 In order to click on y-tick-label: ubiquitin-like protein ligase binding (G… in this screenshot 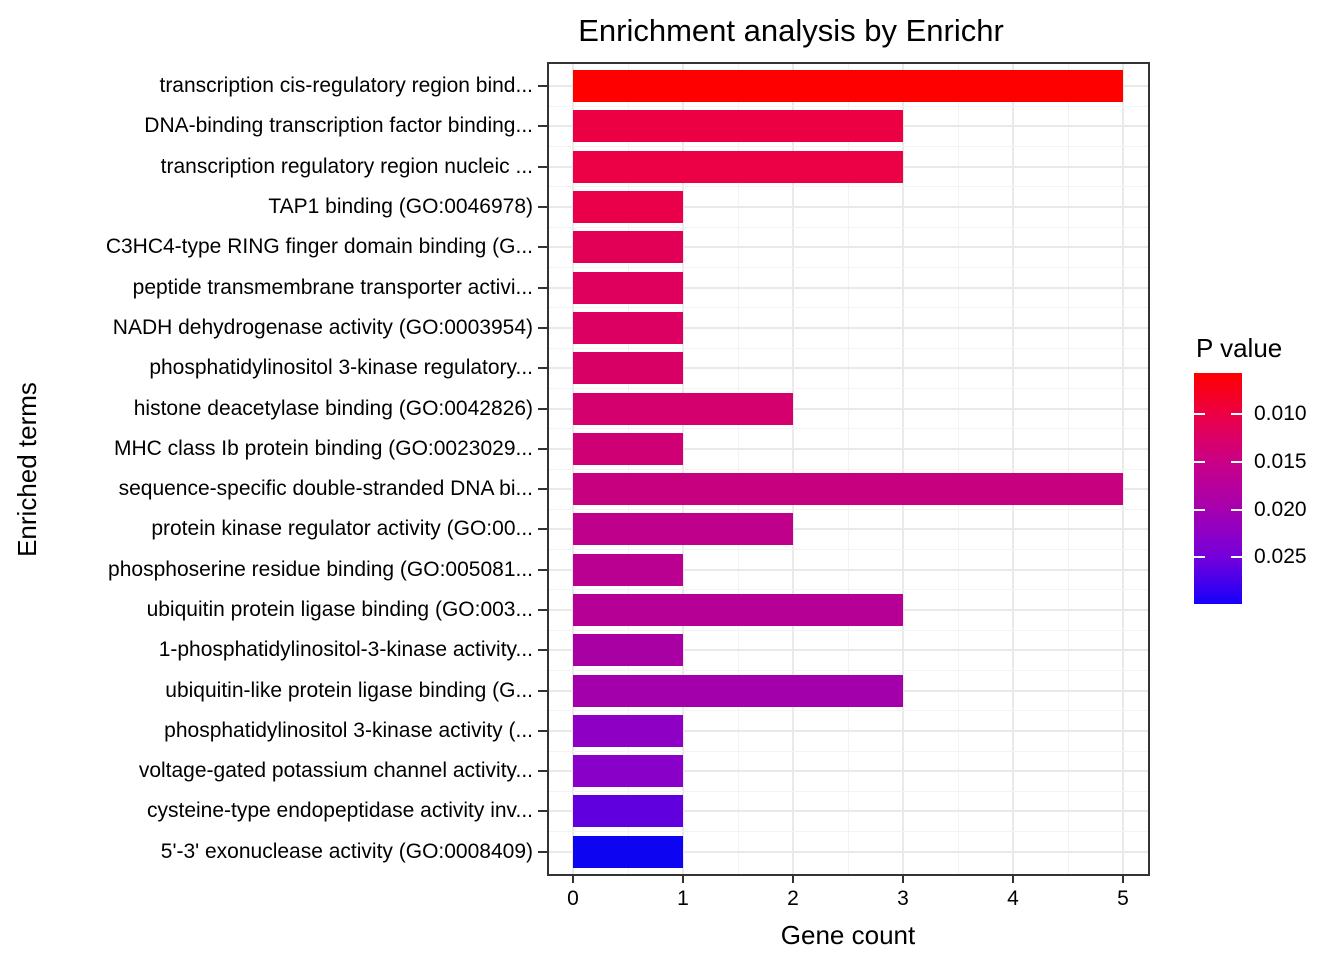, I will do `click(349, 690)`.